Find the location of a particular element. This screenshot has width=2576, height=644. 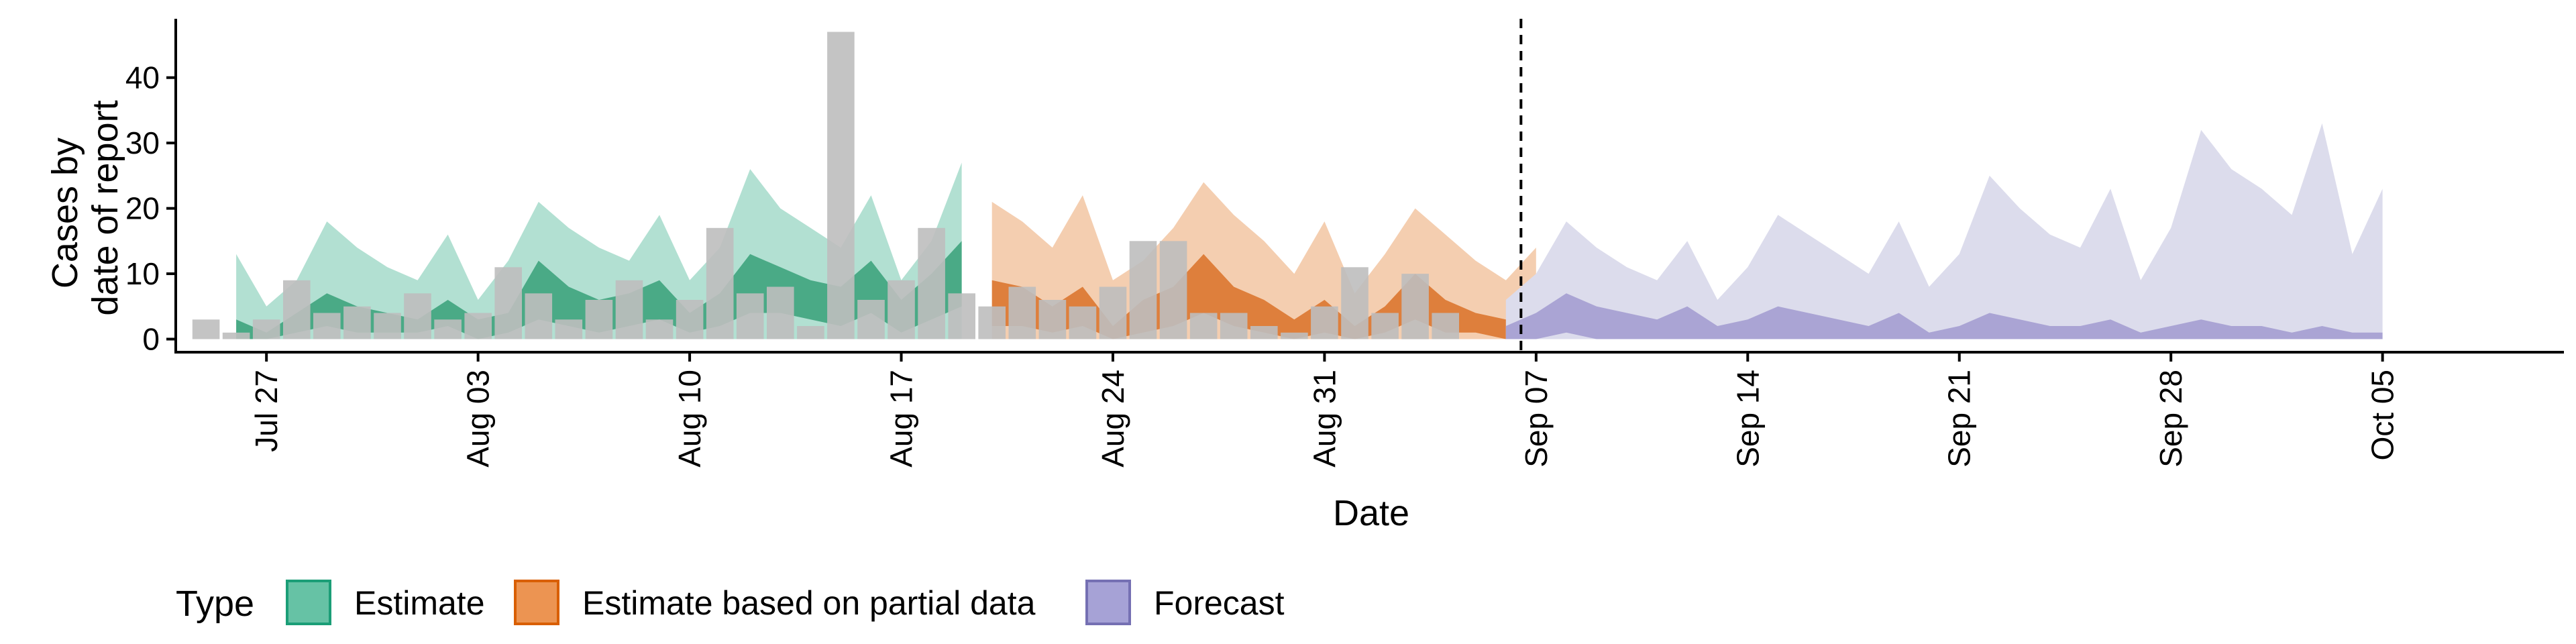

x-tick-label: Aug 24 is located at coordinates (1112, 419).